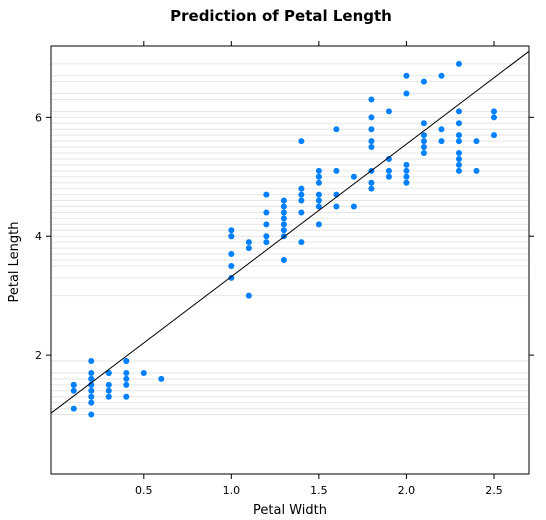 Image resolution: width=546 pixels, height=520 pixels. What do you see at coordinates (407, 490) in the screenshot?
I see `x-tick-label: 2.0` at bounding box center [407, 490].